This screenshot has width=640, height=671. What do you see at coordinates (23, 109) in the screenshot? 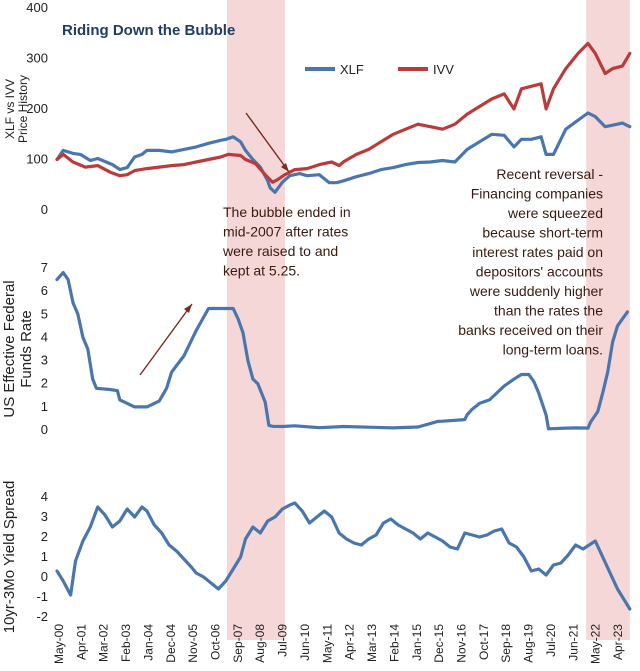
I see `y-axis-label-line: Price History` at bounding box center [23, 109].